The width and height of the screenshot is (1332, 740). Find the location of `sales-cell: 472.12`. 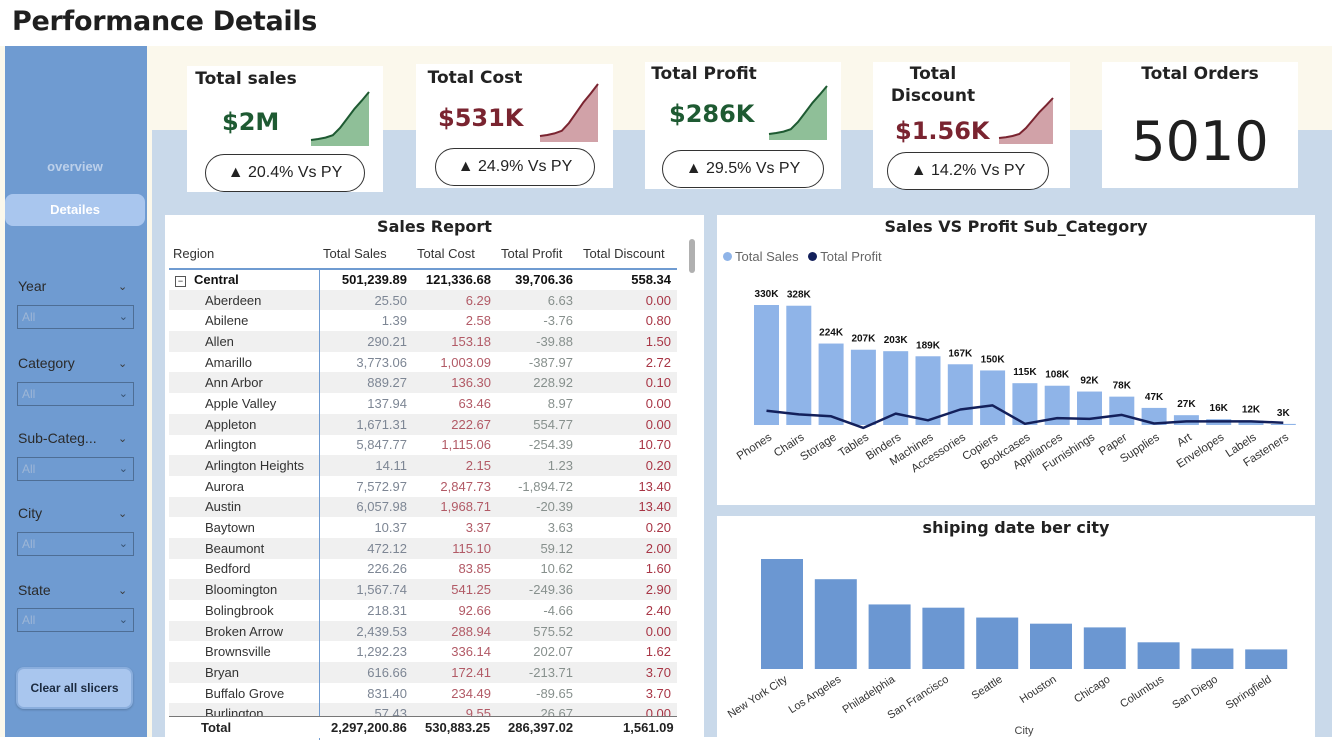

sales-cell: 472.12 is located at coordinates (366, 548).